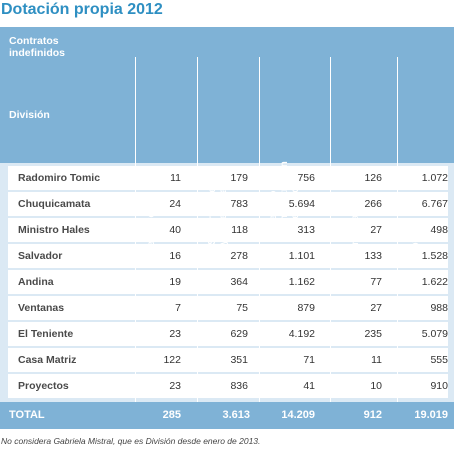  I want to click on table-row: Casa Matriz 122 351 71 11 555, so click(228, 360).